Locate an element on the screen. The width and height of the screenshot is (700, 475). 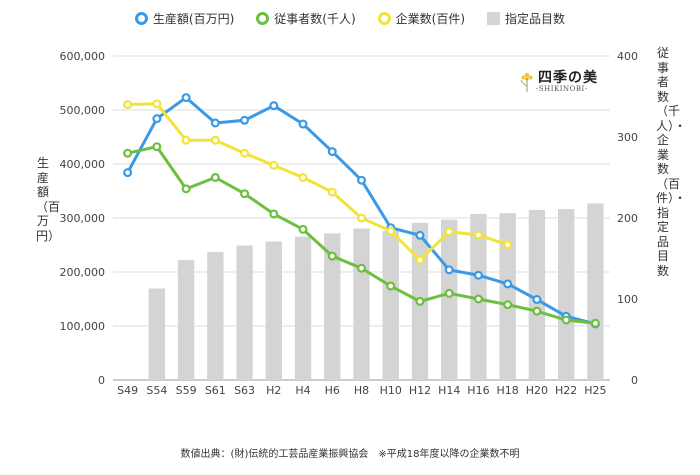
shikinobi-logo: 四季の美 -SHIKINOBI- is located at coordinates (555, 83).